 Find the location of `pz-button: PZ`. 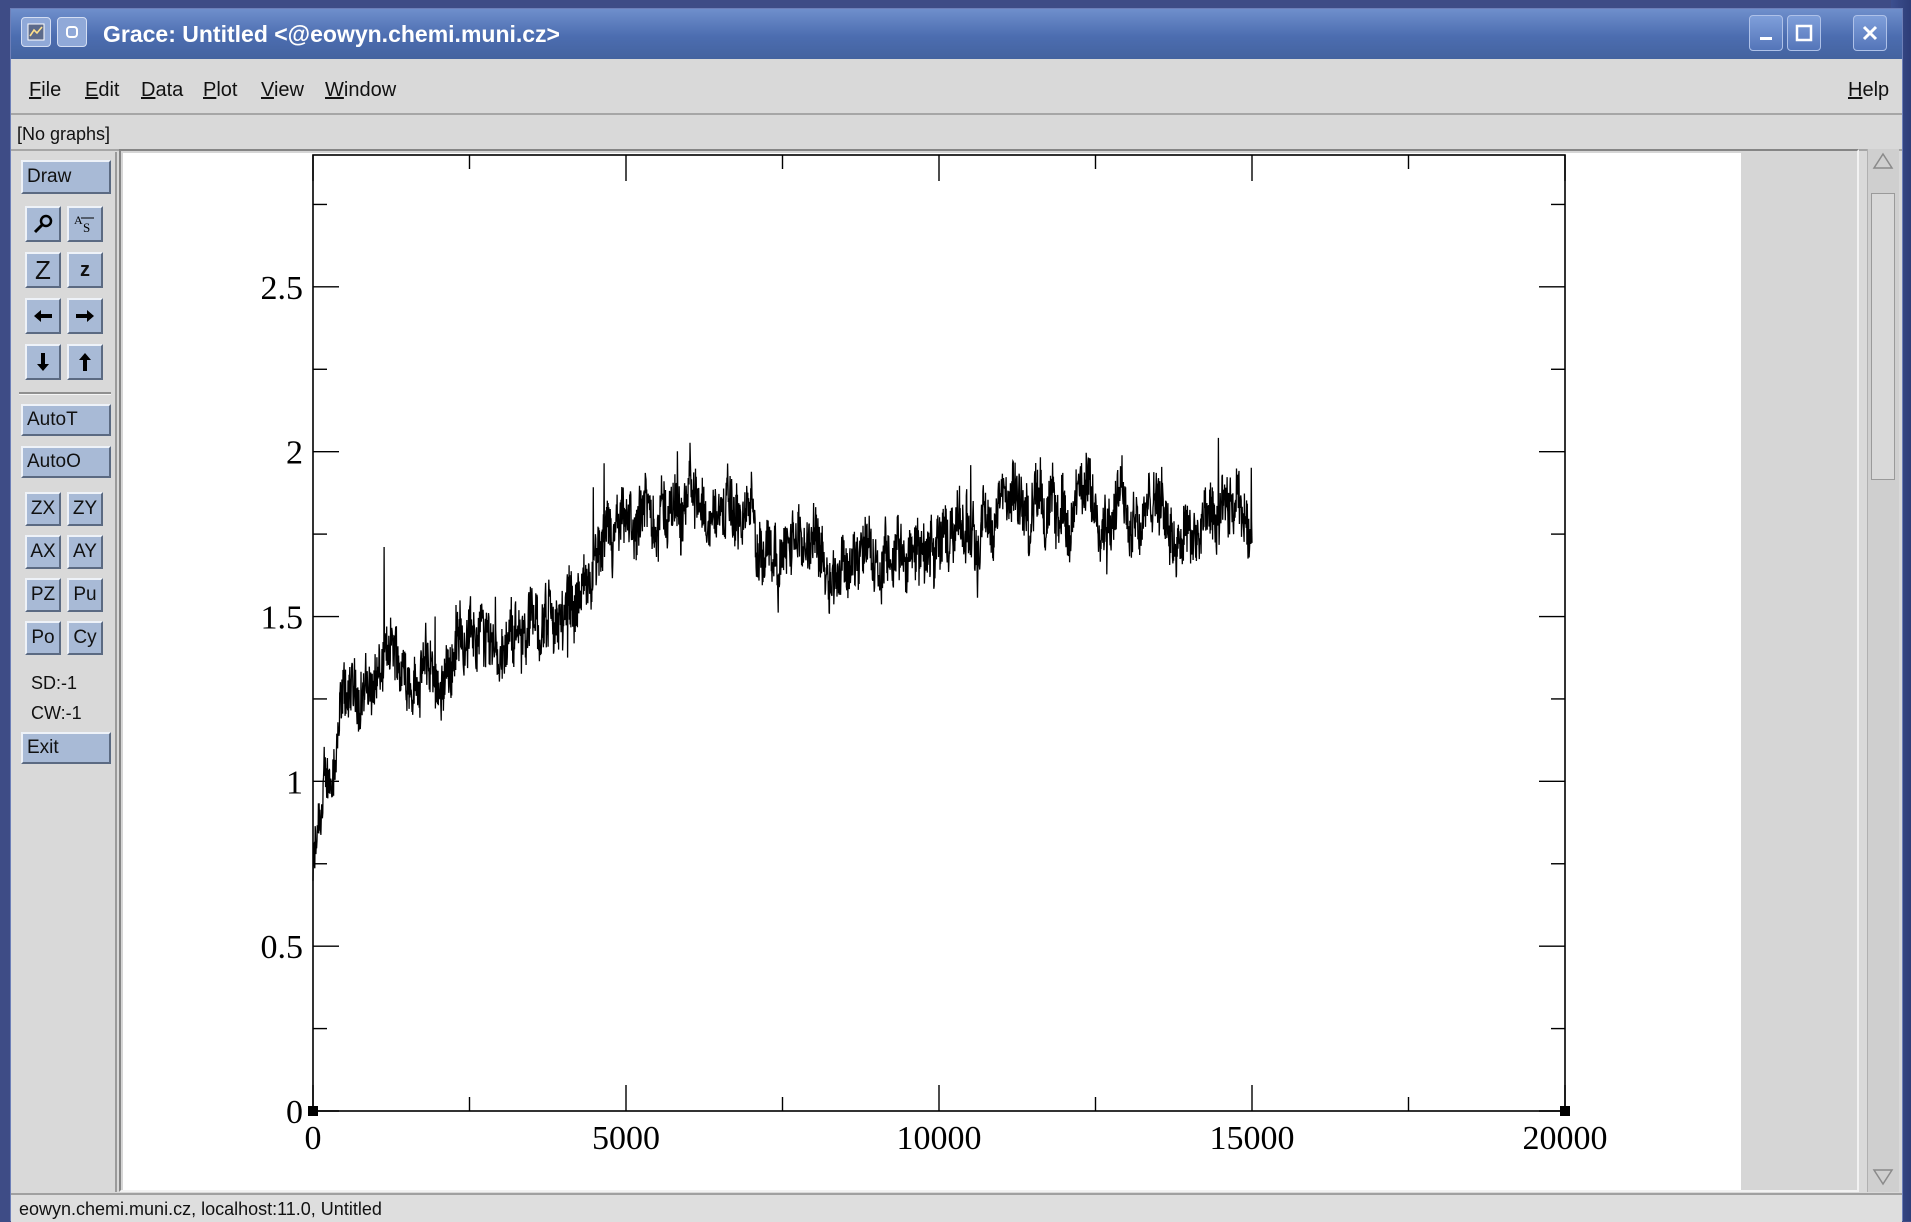

pz-button: PZ is located at coordinates (43, 595).